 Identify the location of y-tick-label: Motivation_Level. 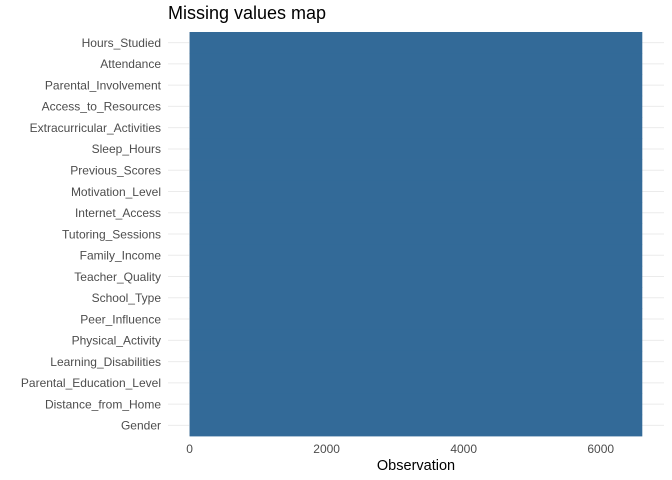
(116, 192).